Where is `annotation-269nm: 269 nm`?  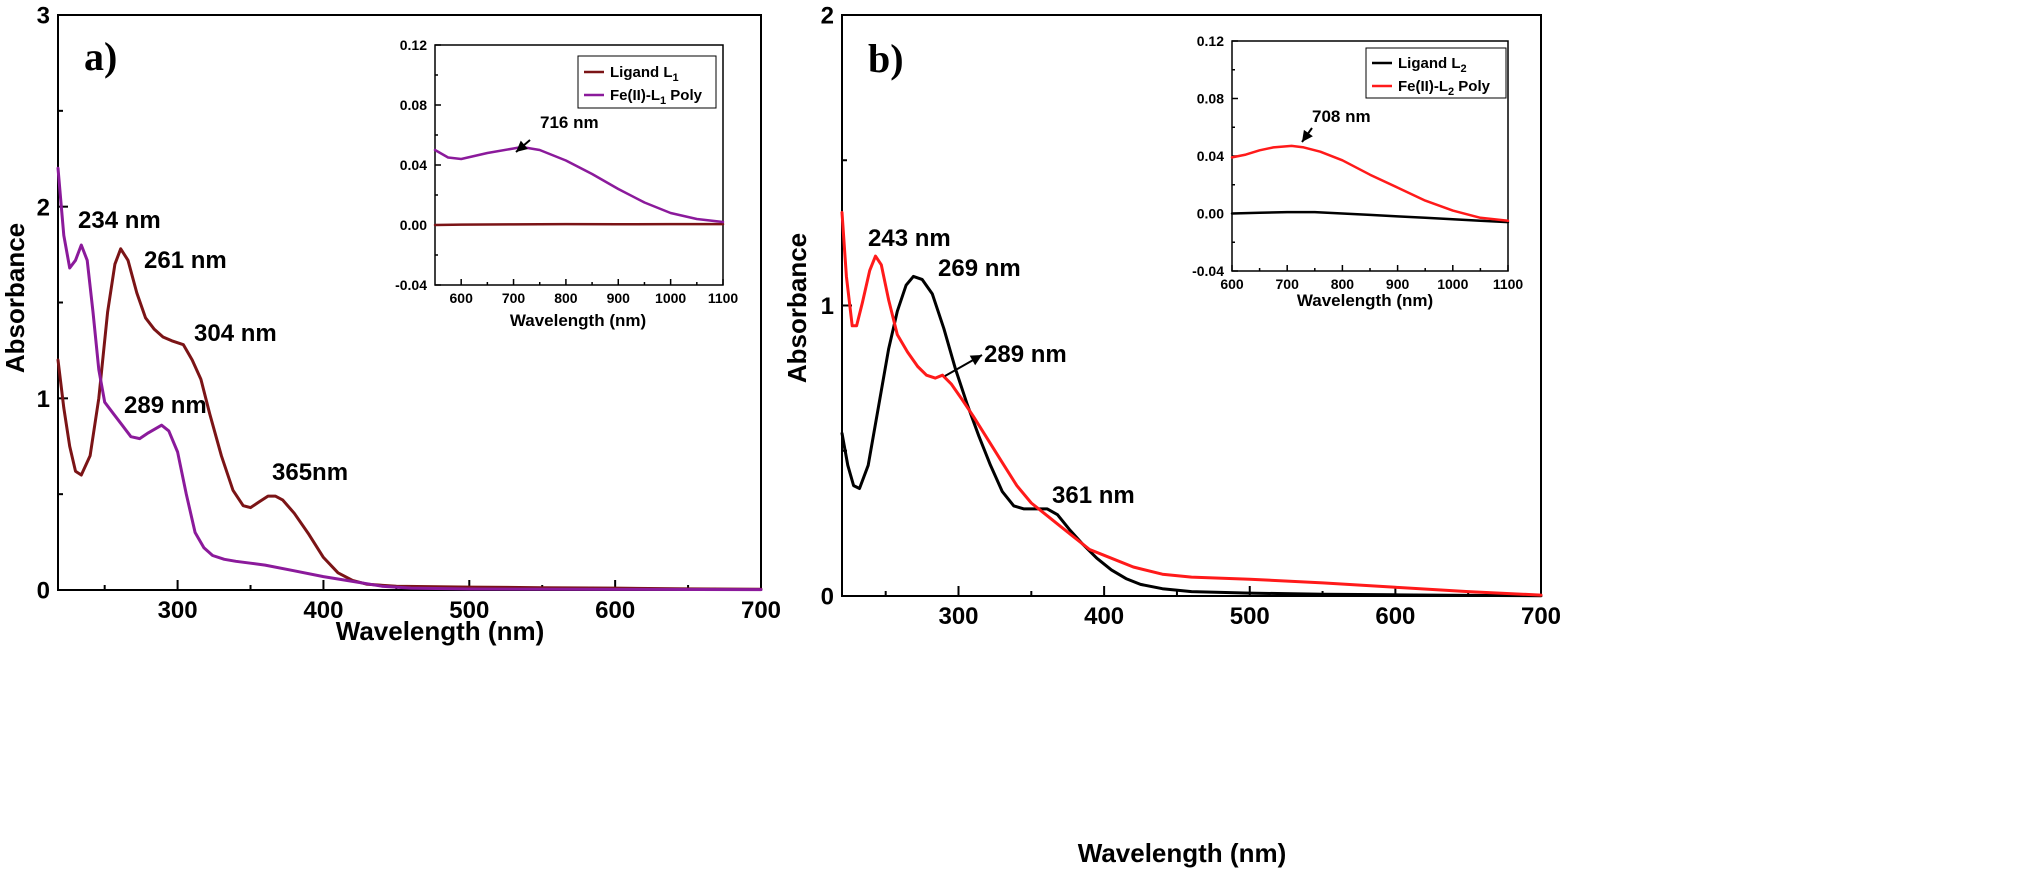
annotation-269nm: 269 nm is located at coordinates (979, 268).